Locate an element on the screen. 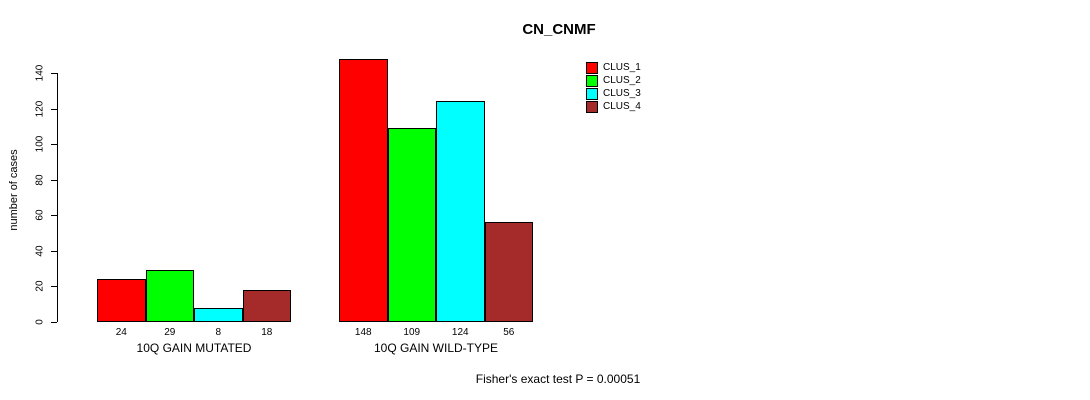  bar-value-label: 56 is located at coordinates (509, 332).